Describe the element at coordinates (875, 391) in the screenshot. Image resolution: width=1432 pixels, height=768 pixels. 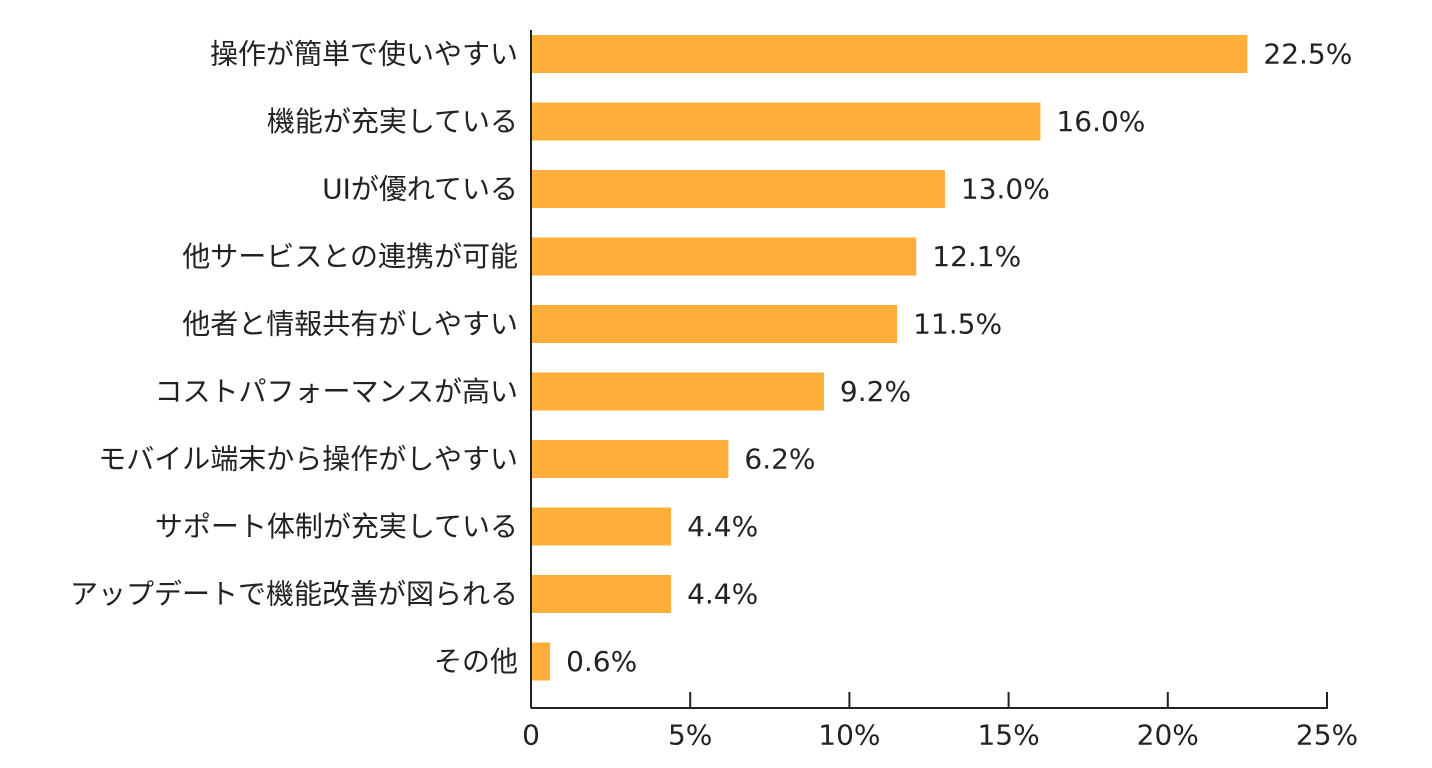
I see `value-label-5: 9.2%` at that location.